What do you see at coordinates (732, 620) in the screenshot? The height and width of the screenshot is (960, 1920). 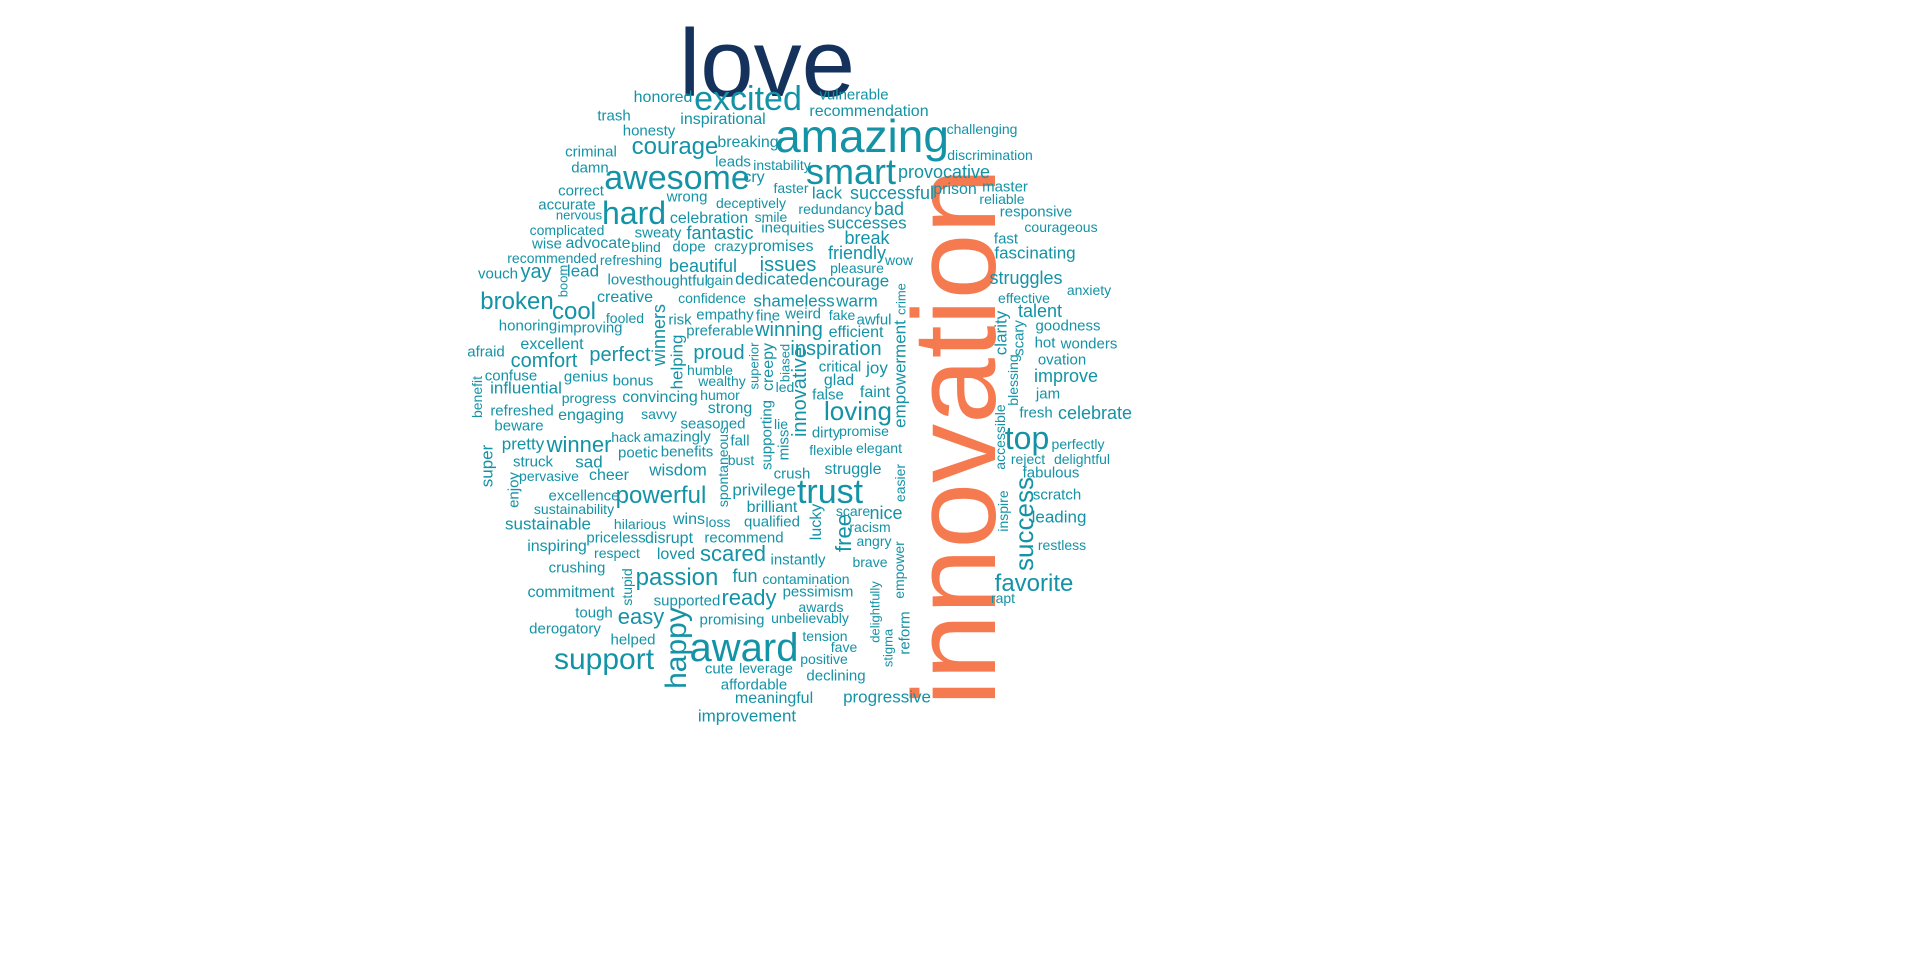 I see `cloud-word: promising` at bounding box center [732, 620].